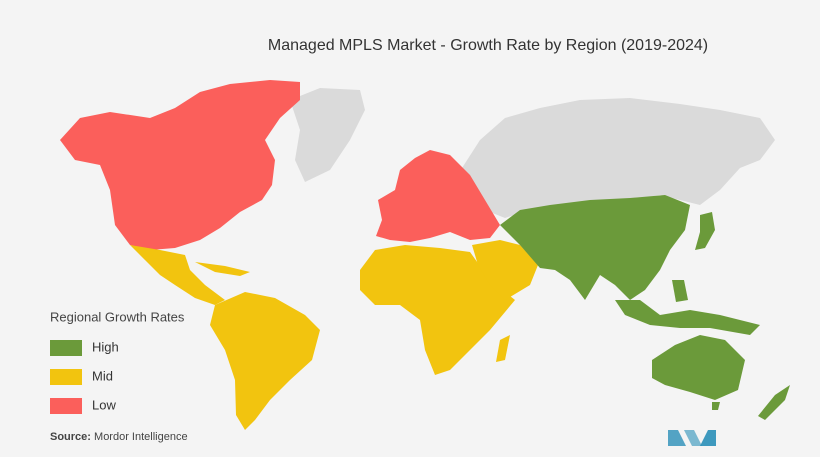 The image size is (820, 457). Describe the element at coordinates (141, 437) in the screenshot. I see `source-text: Mordor Intelligence` at that location.